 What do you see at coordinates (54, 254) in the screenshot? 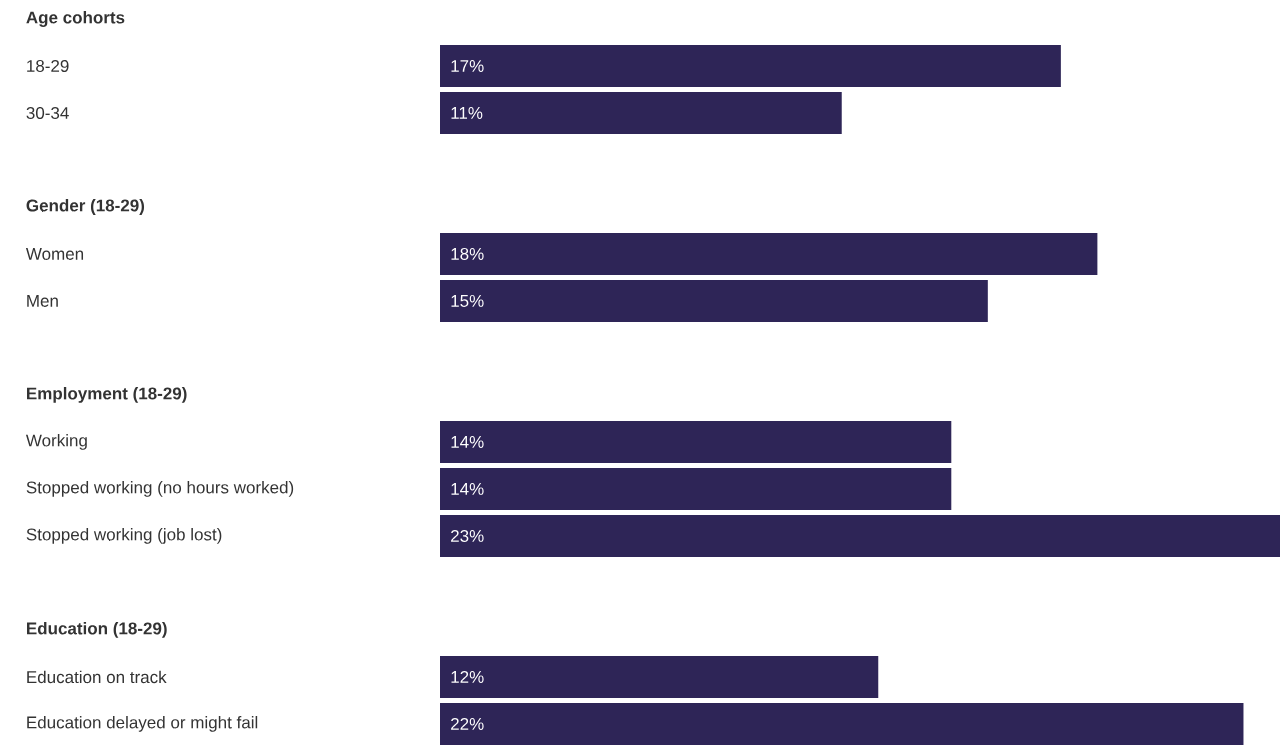
I see `y-tick-label: Women` at bounding box center [54, 254].